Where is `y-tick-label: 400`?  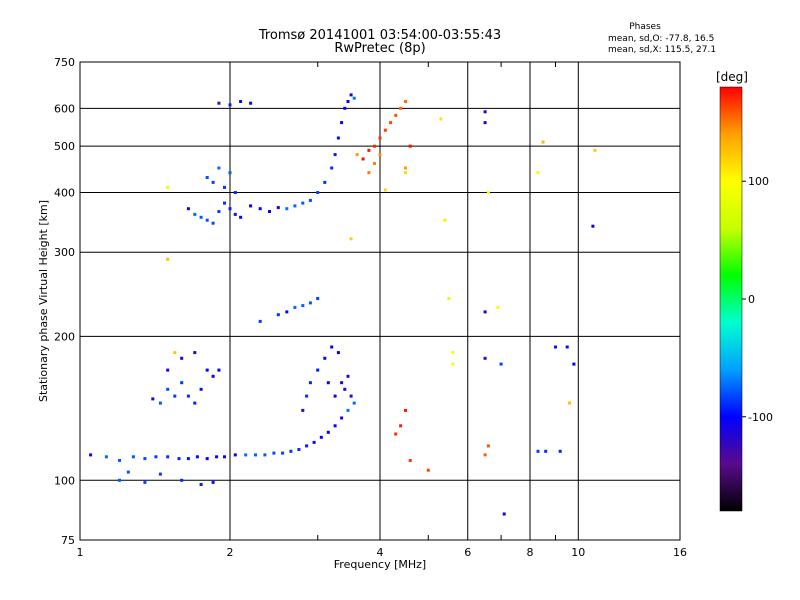
y-tick-label: 400 is located at coordinates (64, 192).